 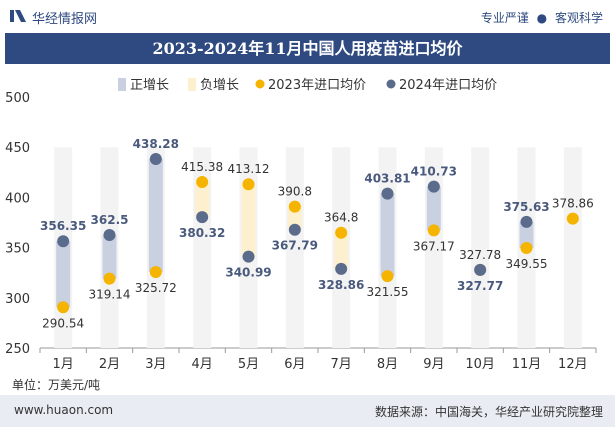 I want to click on data-label-2023: 415.38, so click(x=202, y=167).